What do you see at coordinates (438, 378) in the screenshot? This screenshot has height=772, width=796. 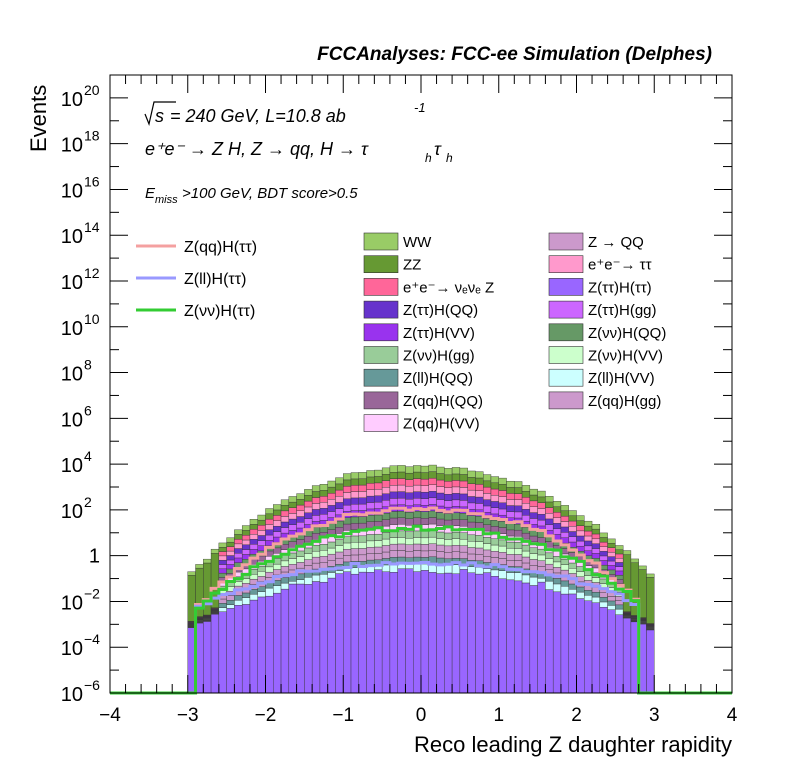 I see `legend-label: Z(ll)H(QQ)` at bounding box center [438, 378].